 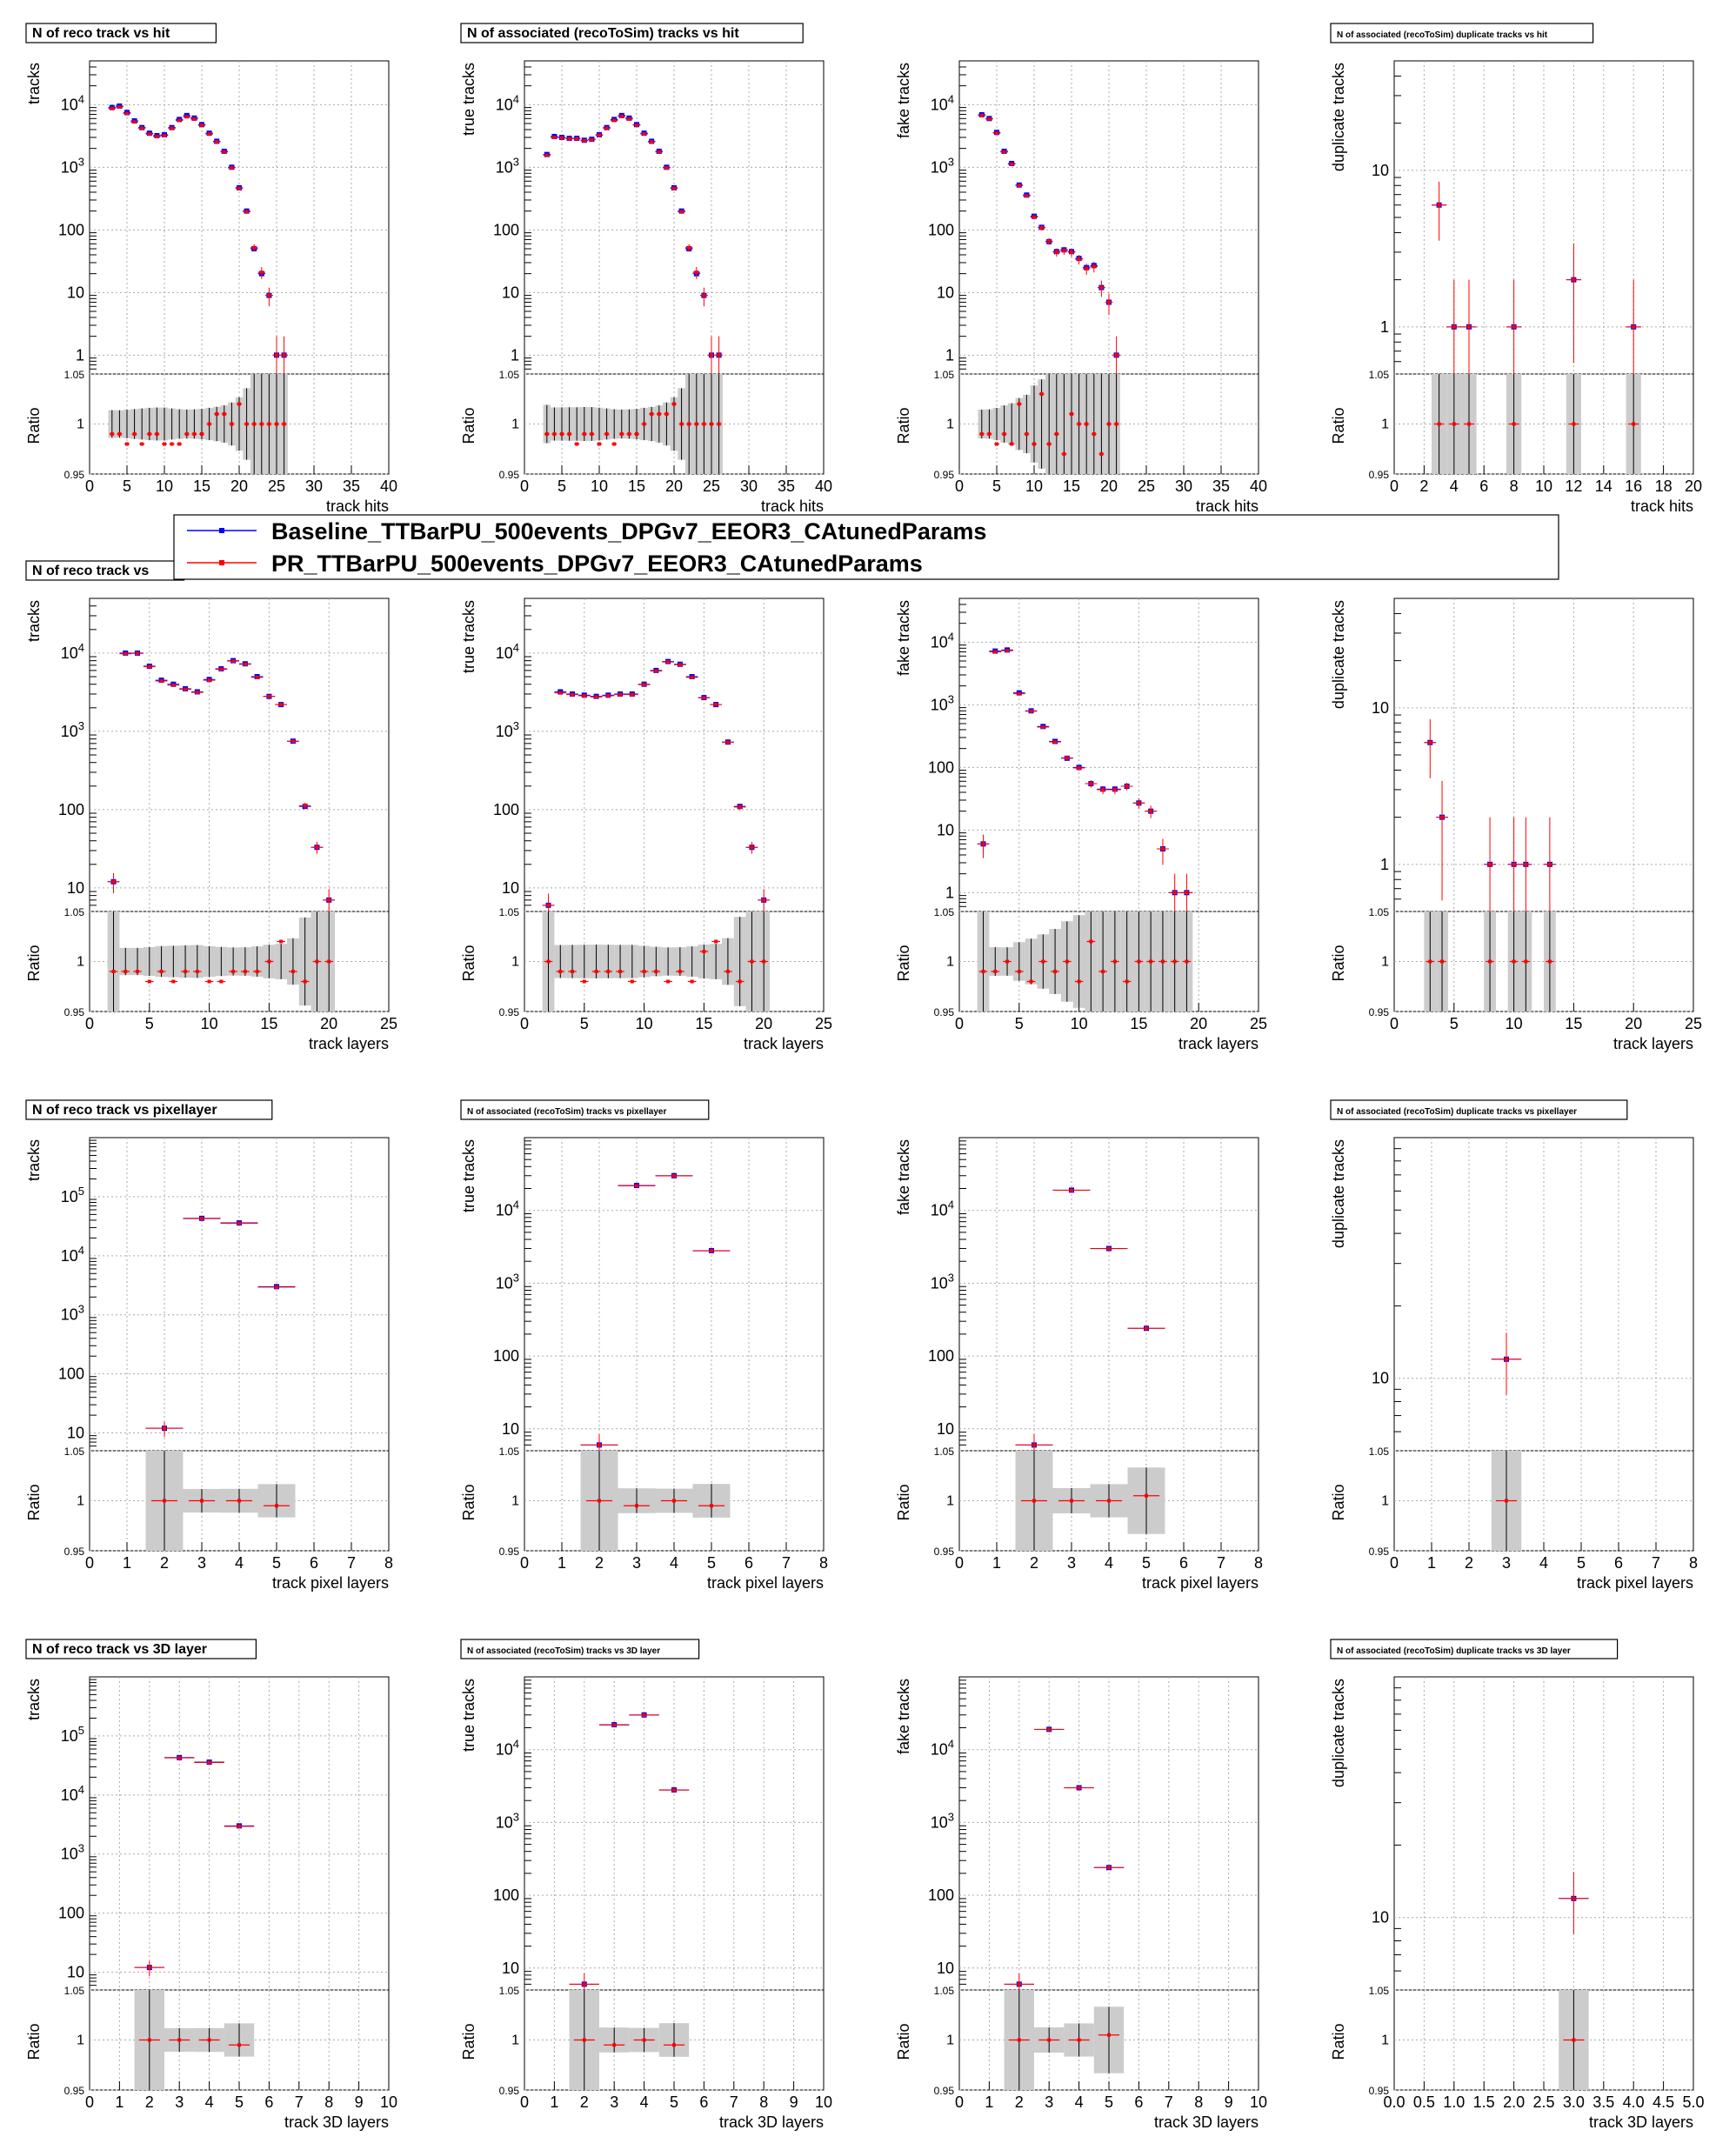 What do you see at coordinates (90, 571) in the screenshot?
I see `chart-title: N of reco track vs` at bounding box center [90, 571].